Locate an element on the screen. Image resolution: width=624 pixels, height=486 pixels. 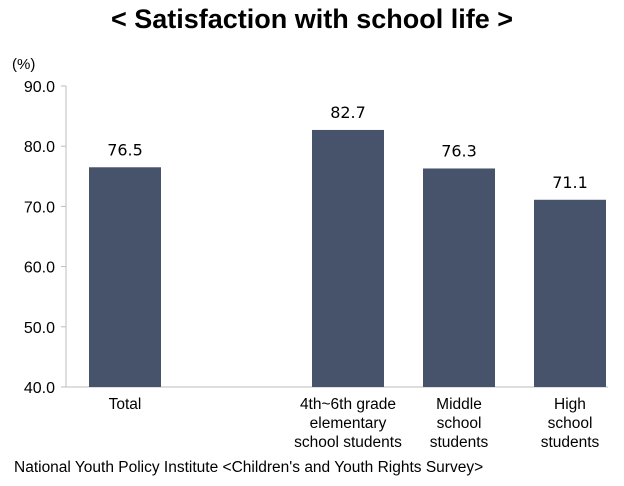
category-label-line: school students is located at coordinates (348, 442).